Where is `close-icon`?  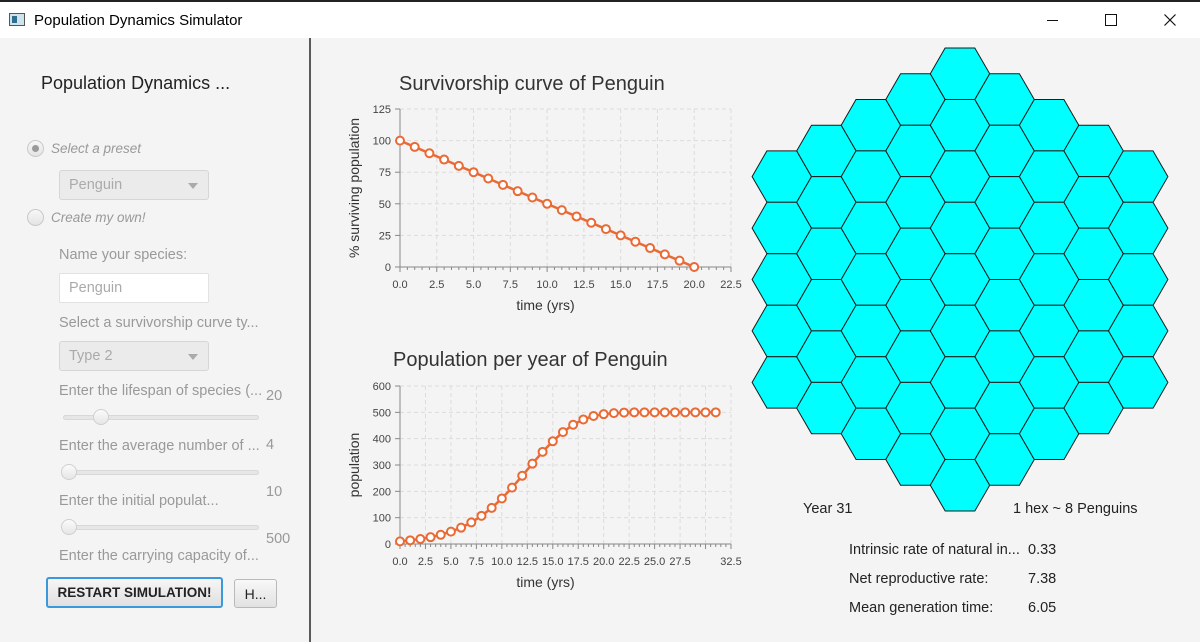
close-icon is located at coordinates (1170, 20).